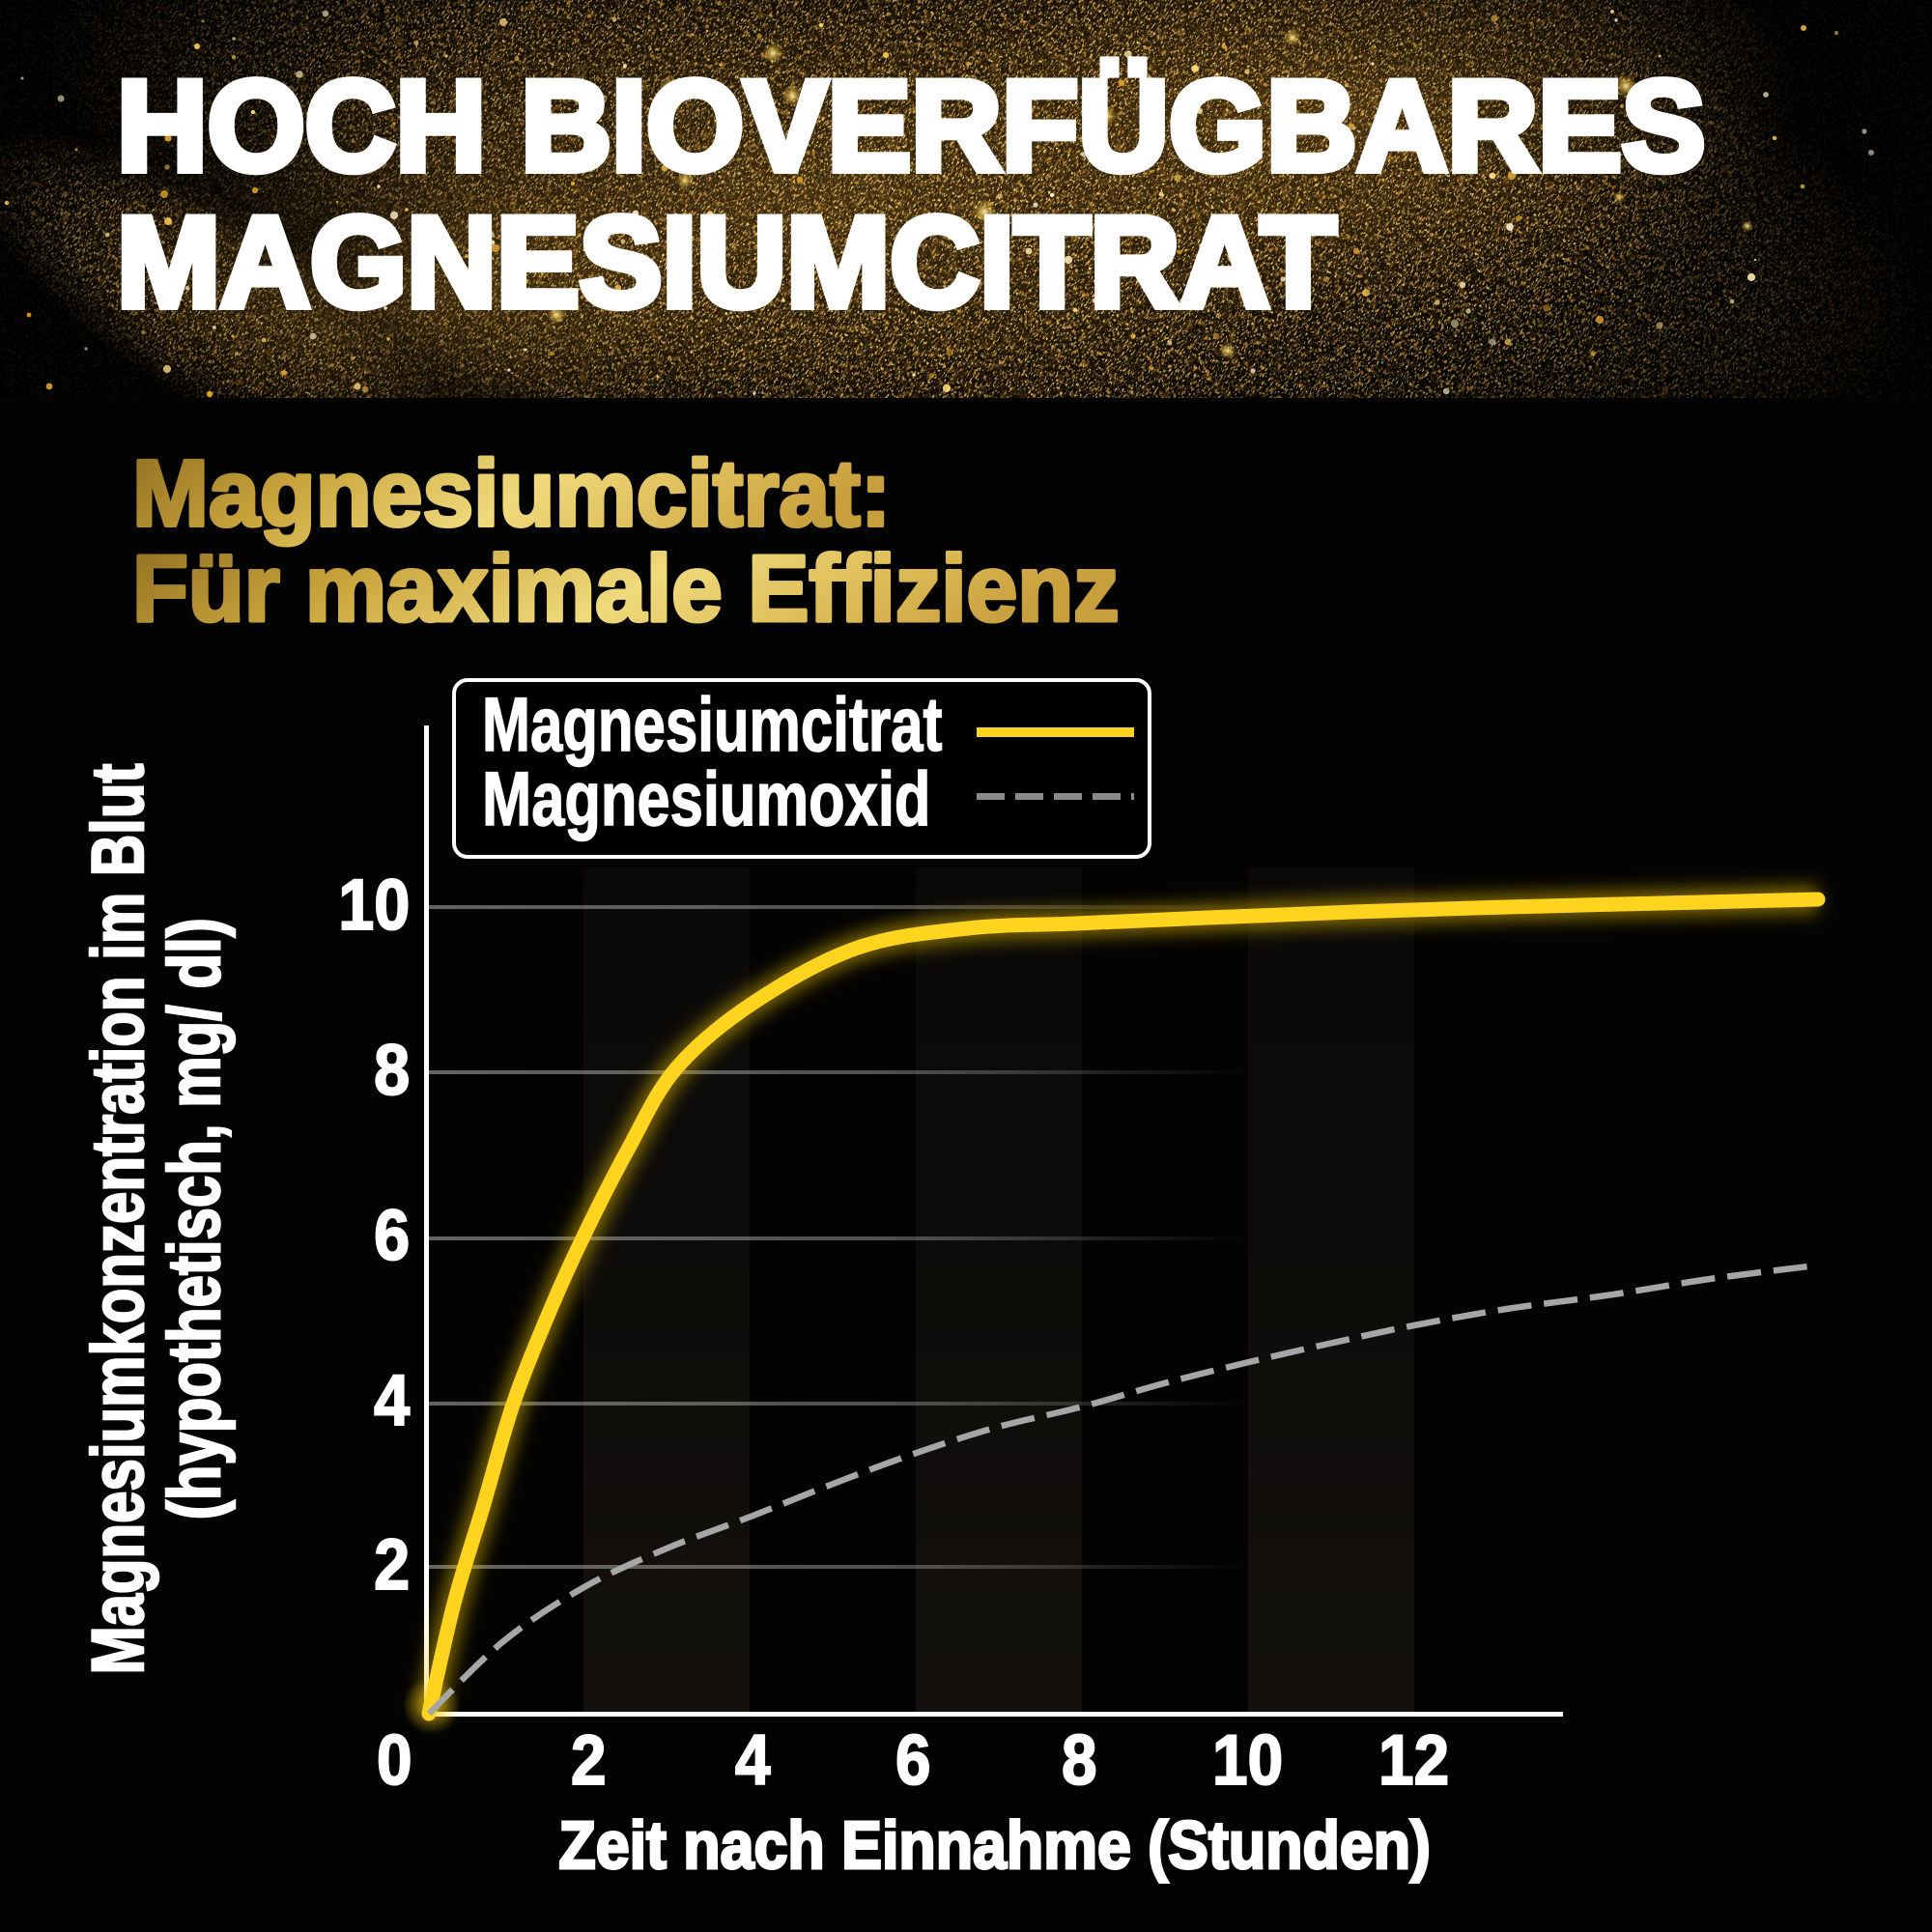 This screenshot has width=1932, height=1932. I want to click on svg-text: Für maximale Effizienz, so click(626, 589).